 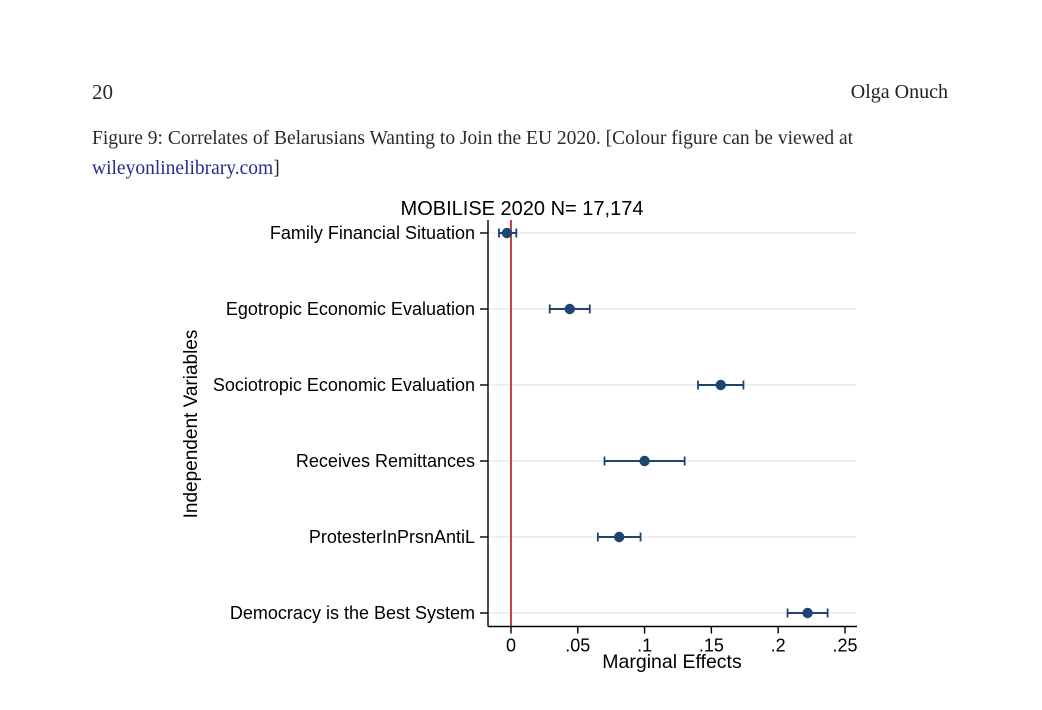 I want to click on x-tick-label: .05, so click(x=577, y=646).